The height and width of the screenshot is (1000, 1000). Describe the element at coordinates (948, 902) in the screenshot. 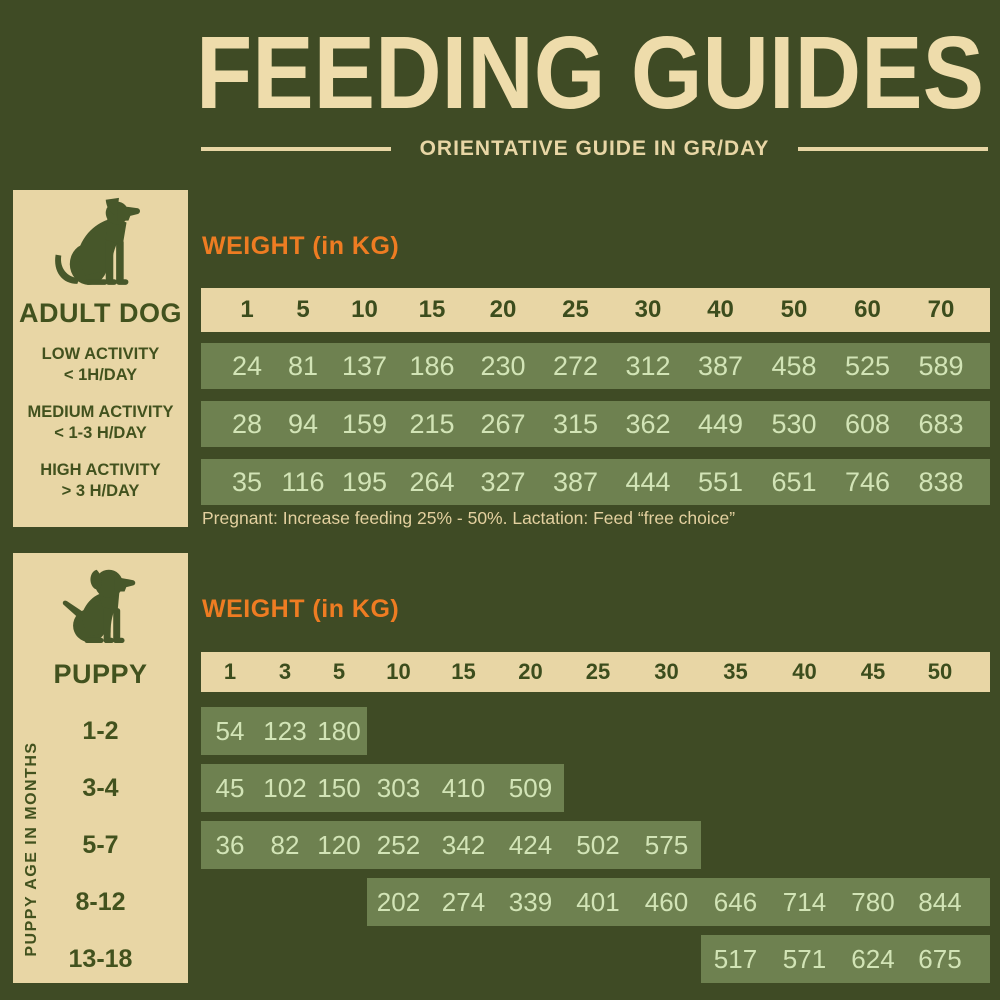

I see `value-cell: 844` at that location.